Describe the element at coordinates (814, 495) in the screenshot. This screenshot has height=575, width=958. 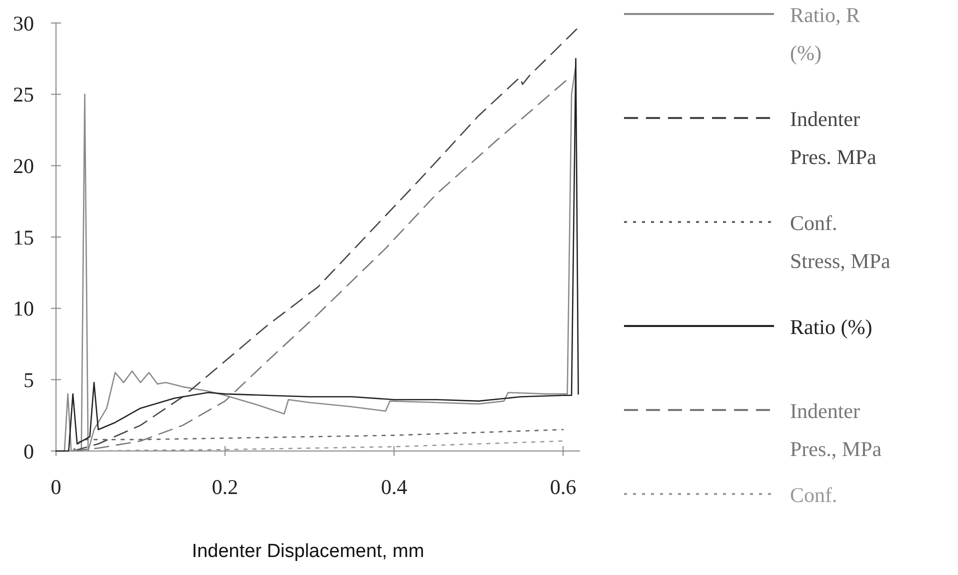
I see `text: Conf.` at that location.